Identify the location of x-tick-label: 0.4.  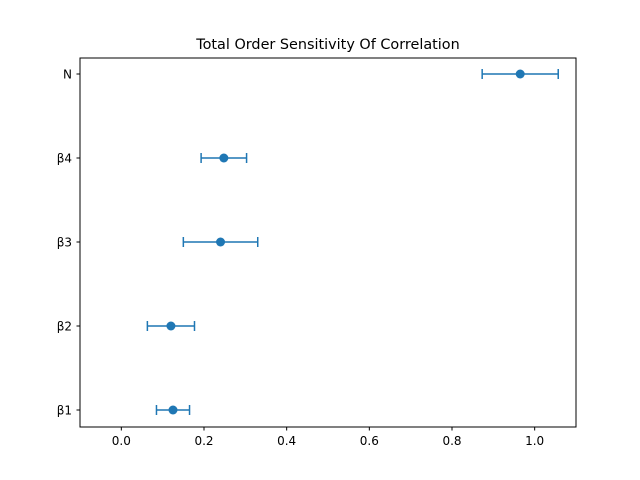
(286, 441).